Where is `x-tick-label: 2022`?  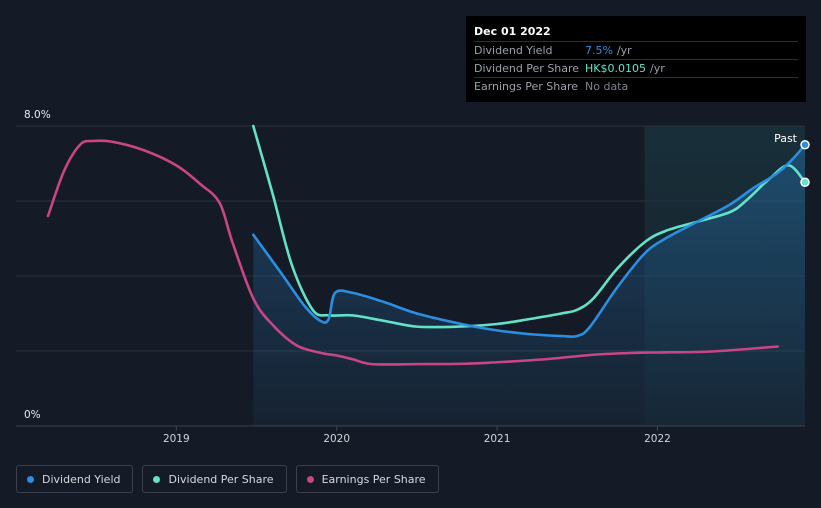 x-tick-label: 2022 is located at coordinates (657, 439).